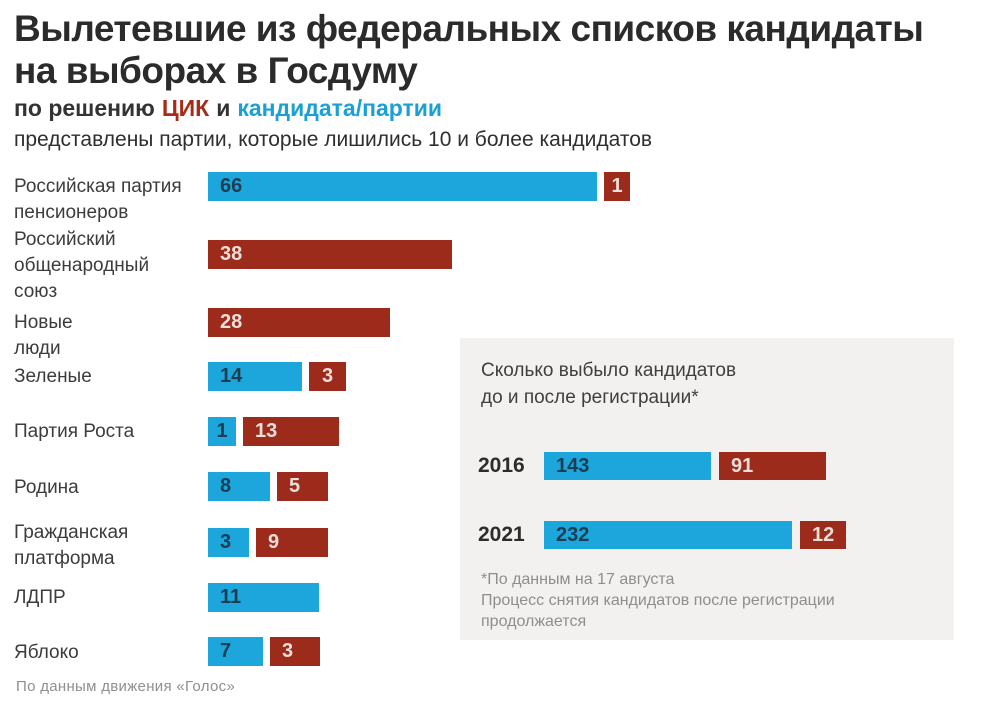  Describe the element at coordinates (291, 431) in the screenshot. I see `bar-by-cik-decision: 13` at that location.